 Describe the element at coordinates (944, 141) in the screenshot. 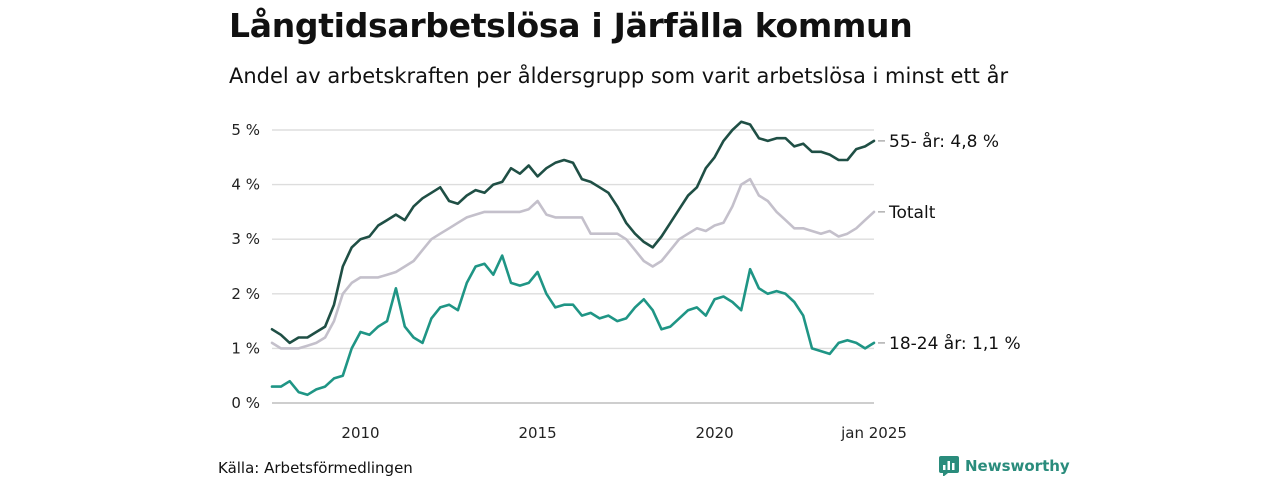

I see `series-end-label: 55- år: 4,8 %` at that location.